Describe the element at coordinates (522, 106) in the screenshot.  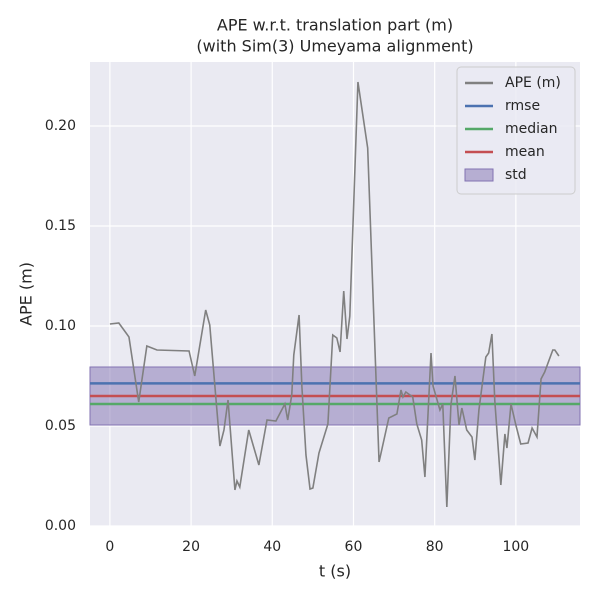
I see `legend-label: rmse` at that location.